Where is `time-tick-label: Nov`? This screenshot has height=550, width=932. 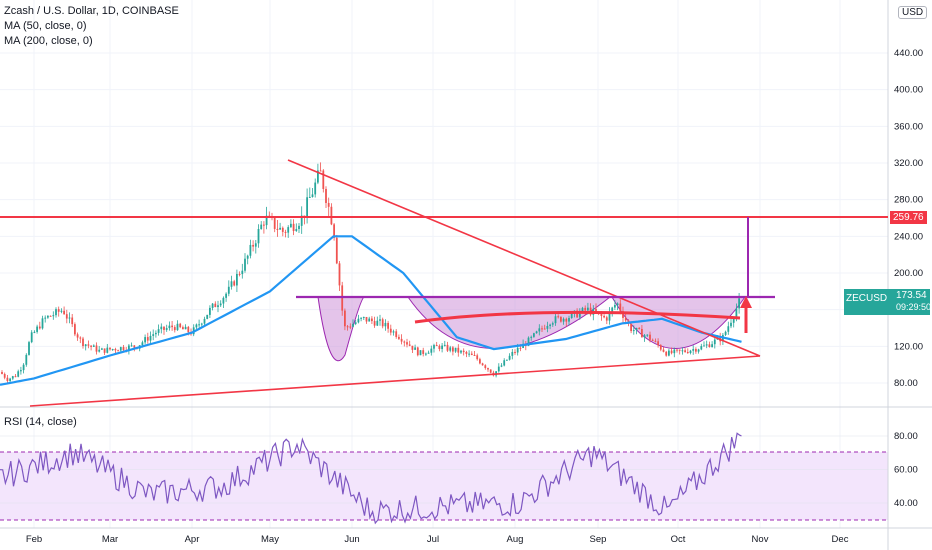
time-tick-label: Nov is located at coordinates (760, 539).